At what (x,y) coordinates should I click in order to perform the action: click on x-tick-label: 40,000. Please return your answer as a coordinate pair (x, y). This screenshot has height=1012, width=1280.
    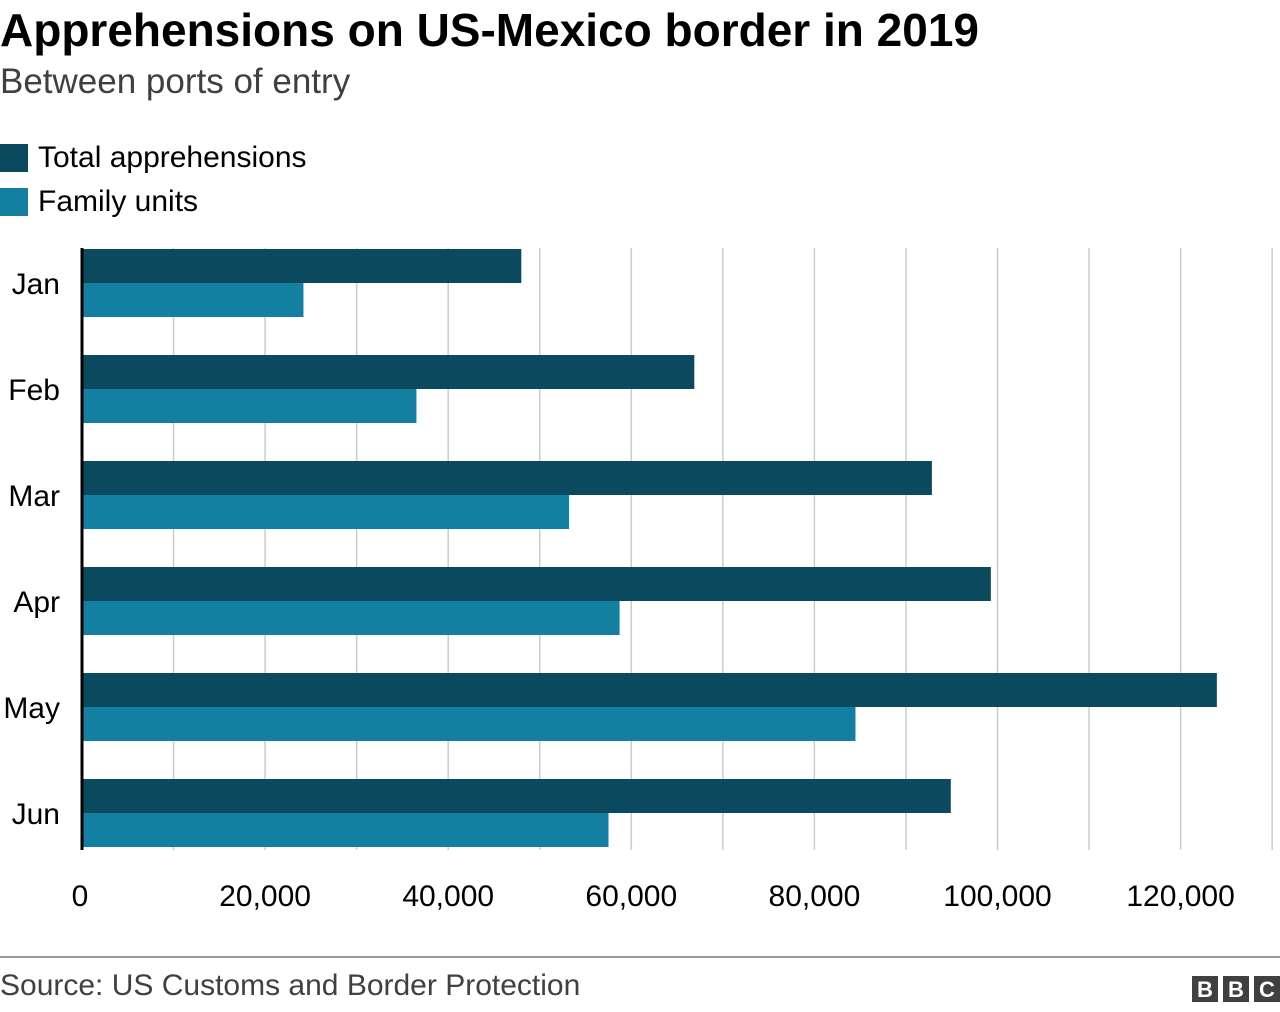
    Looking at the image, I should click on (448, 896).